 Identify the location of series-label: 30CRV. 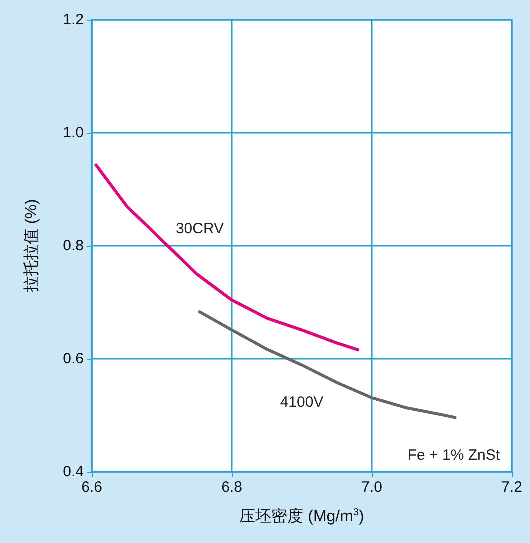
(200, 229).